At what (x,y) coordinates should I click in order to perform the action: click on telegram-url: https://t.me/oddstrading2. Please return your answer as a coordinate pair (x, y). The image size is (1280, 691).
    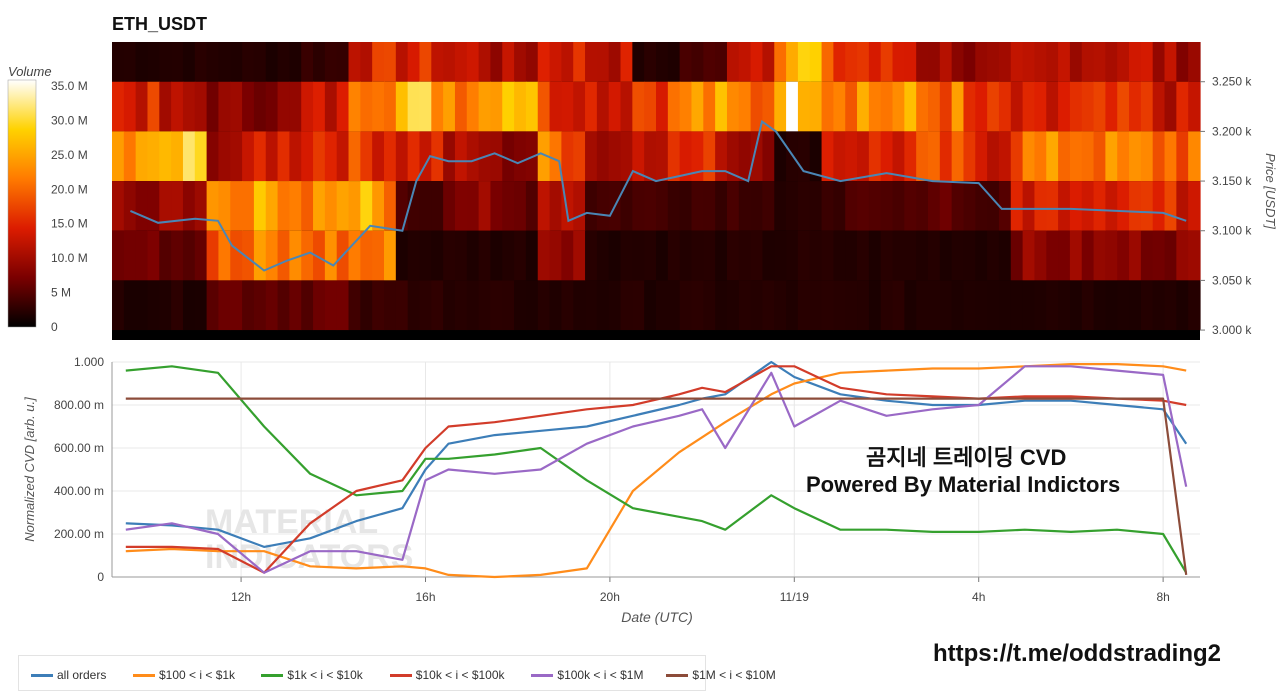
    Looking at the image, I should click on (1077, 653).